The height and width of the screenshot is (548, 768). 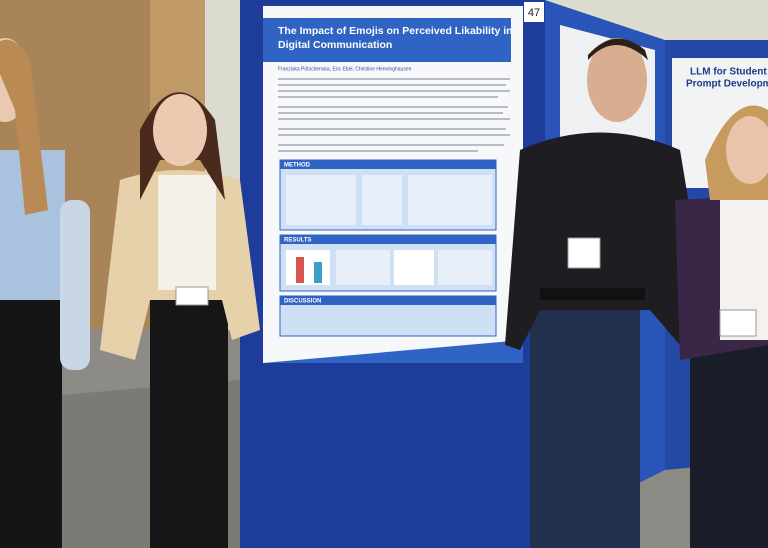 I want to click on person-top, so click(x=187, y=232).